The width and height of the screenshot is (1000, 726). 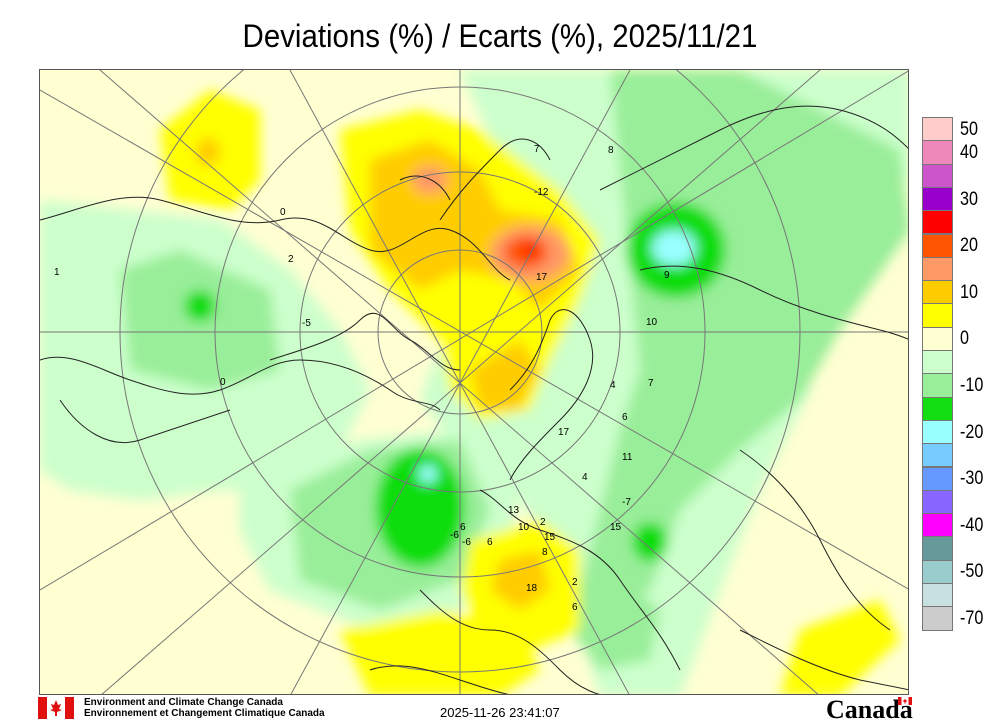 What do you see at coordinates (183, 702) in the screenshot?
I see `org-name-en: Environment and Climate Change Canada` at bounding box center [183, 702].